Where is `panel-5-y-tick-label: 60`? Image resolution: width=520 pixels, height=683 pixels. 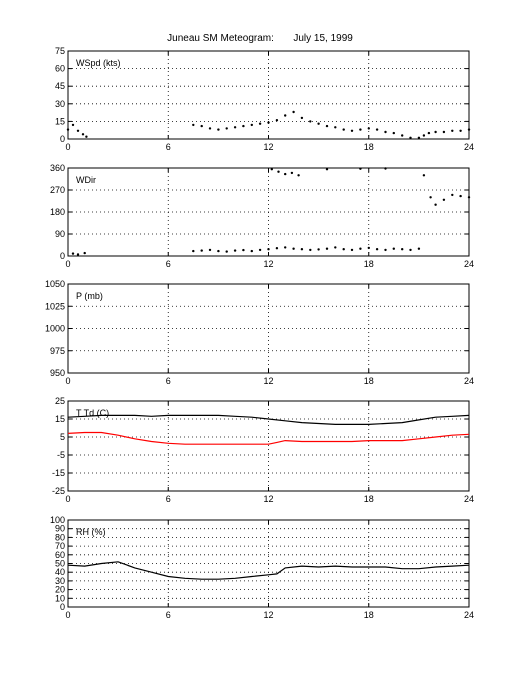 panel-5-y-tick-label: 60 is located at coordinates (60, 555).